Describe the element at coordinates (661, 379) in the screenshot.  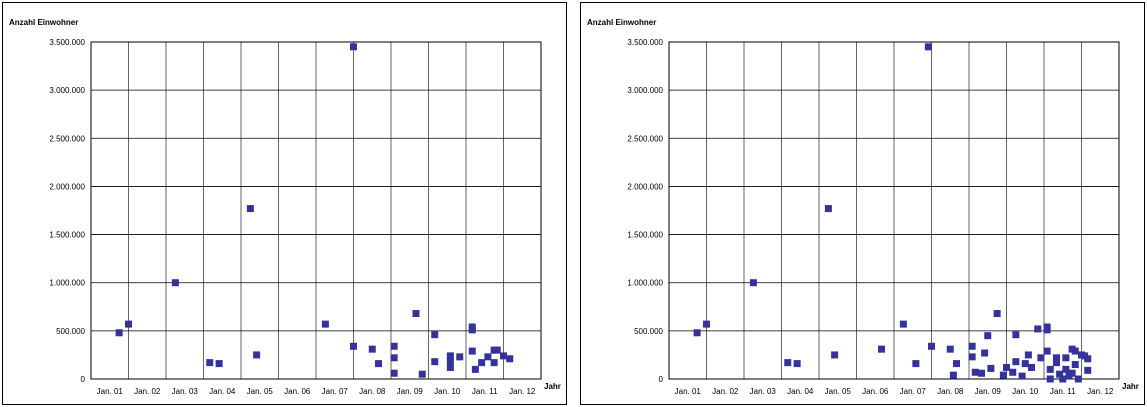
I see `y-tick-label: 0` at that location.